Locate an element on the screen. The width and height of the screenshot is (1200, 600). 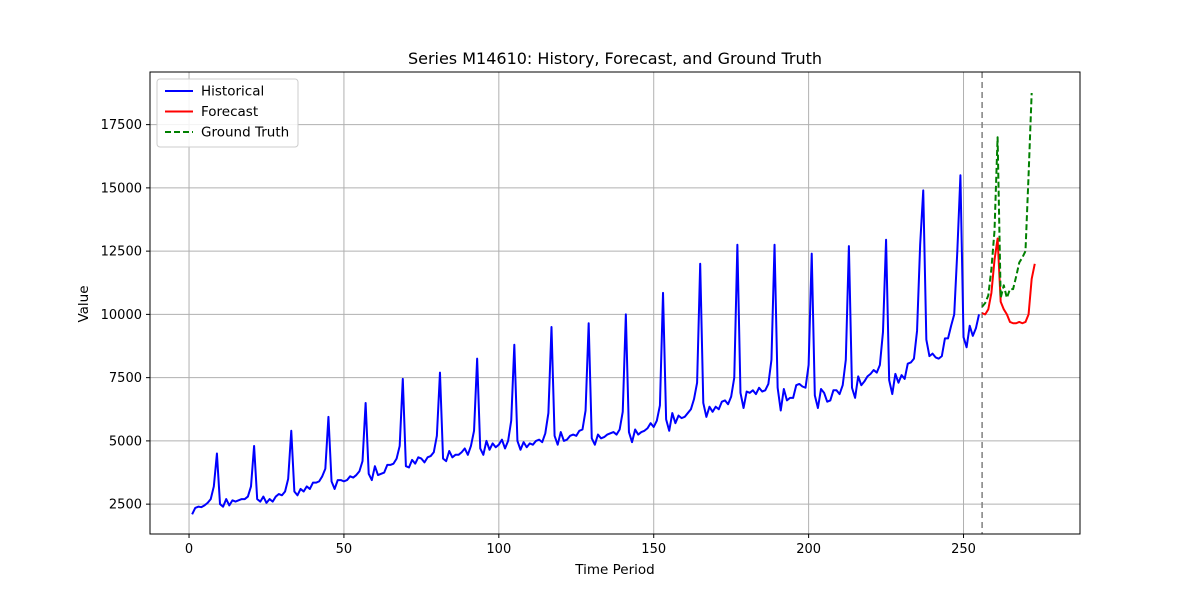
legend-label: Historical is located at coordinates (232, 92).